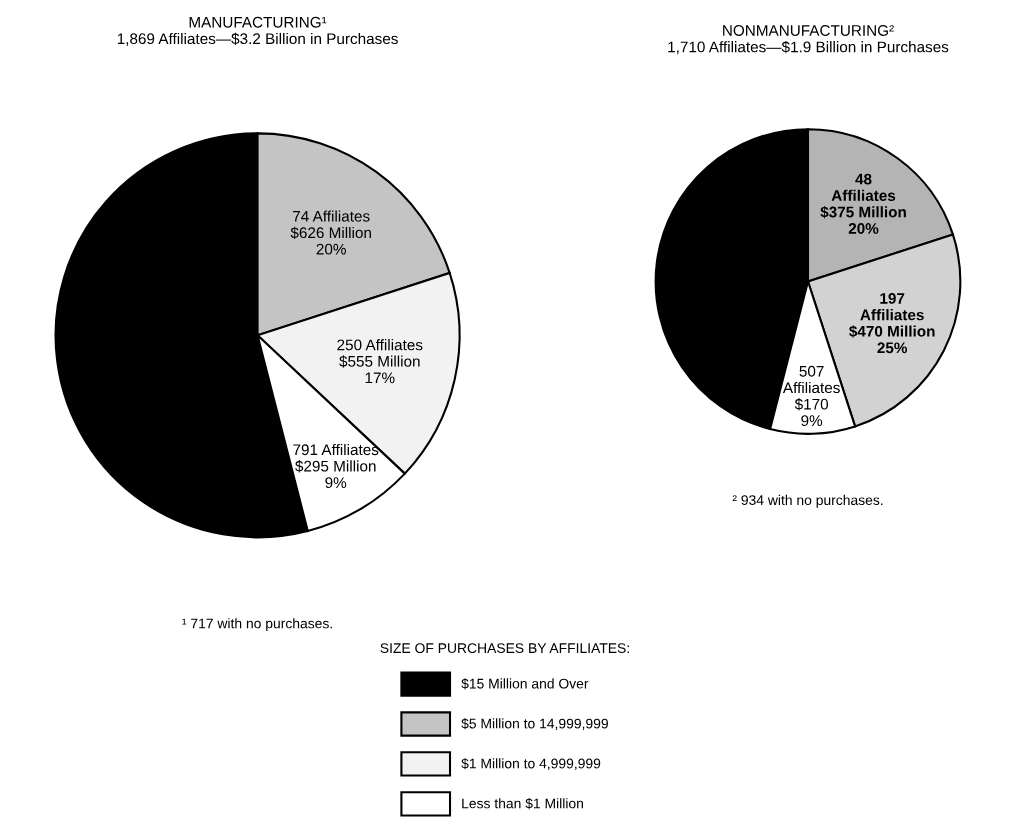  Describe the element at coordinates (531, 764) in the screenshot. I see `legend-label: $1 Million to 4,999,999` at that location.